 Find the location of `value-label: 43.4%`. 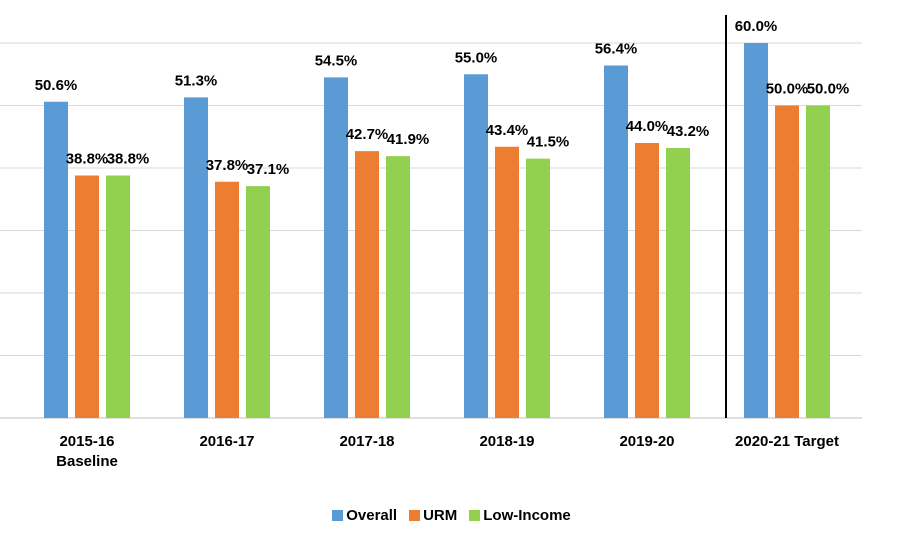

value-label: 43.4% is located at coordinates (507, 130).